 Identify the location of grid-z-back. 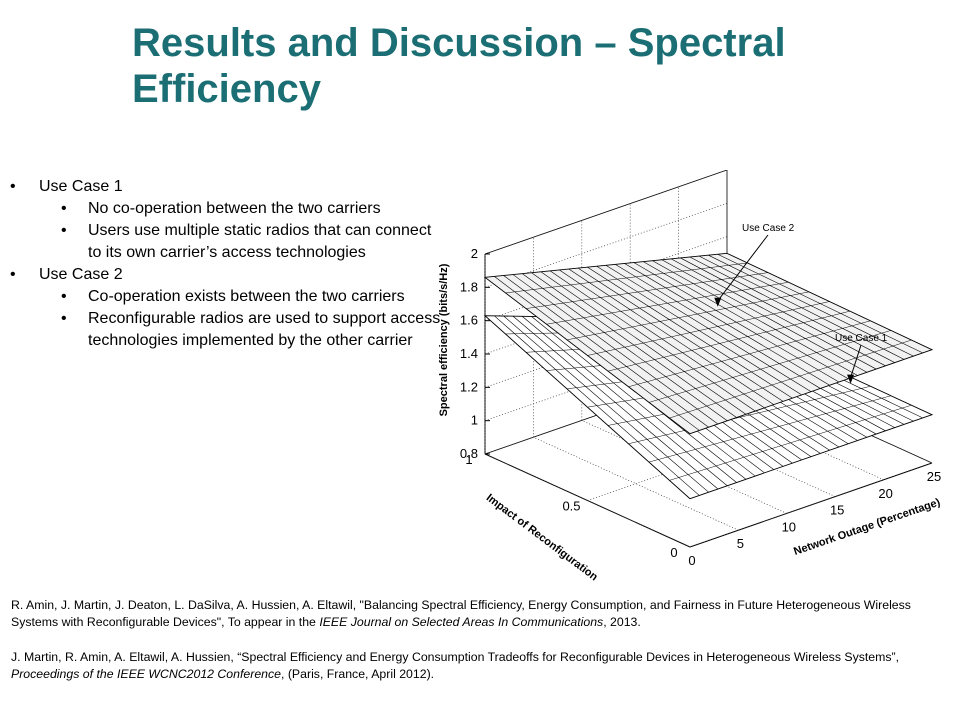
(606, 212).